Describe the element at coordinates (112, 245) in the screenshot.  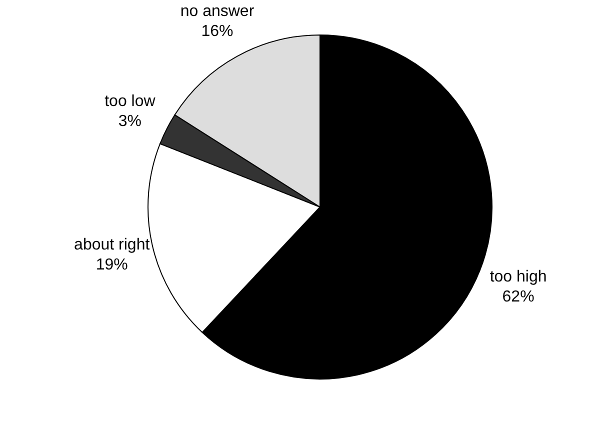
I see `slice-label: about right` at that location.